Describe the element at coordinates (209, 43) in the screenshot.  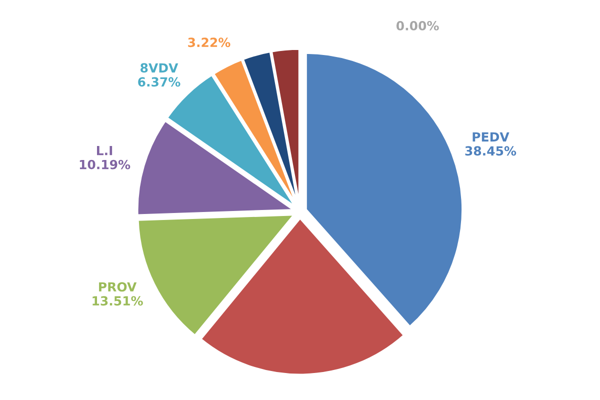
I see `data-label: 3.22%` at that location.